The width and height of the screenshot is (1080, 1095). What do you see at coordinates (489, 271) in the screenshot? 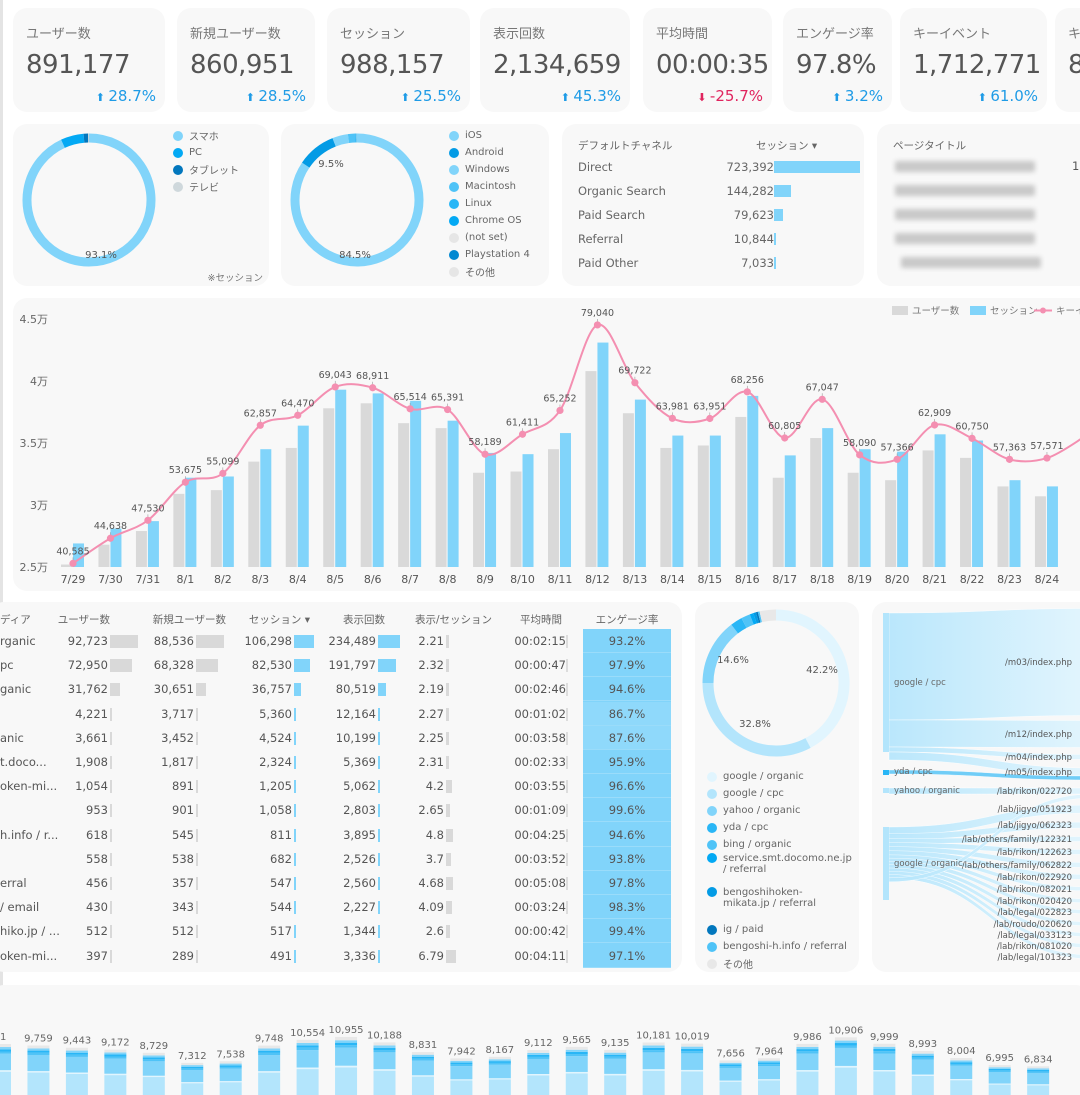
I see `legend-item: その他` at bounding box center [489, 271].